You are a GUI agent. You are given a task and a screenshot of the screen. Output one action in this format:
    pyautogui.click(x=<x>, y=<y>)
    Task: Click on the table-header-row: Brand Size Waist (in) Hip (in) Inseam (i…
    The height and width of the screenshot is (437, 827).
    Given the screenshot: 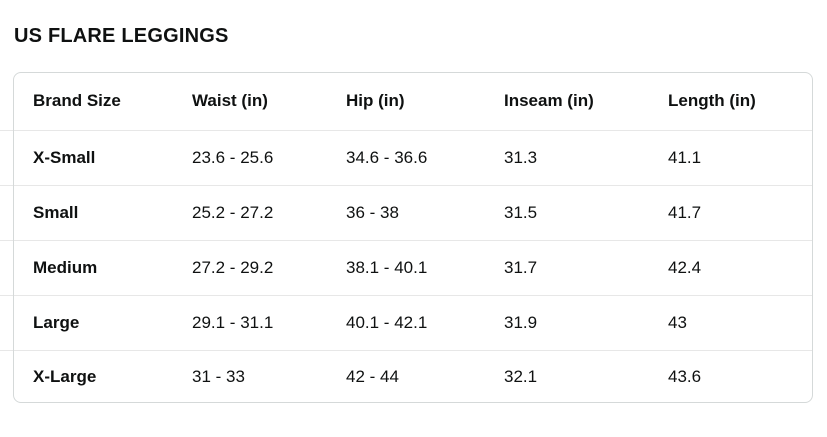 What is the action you would take?
    pyautogui.click(x=406, y=101)
    